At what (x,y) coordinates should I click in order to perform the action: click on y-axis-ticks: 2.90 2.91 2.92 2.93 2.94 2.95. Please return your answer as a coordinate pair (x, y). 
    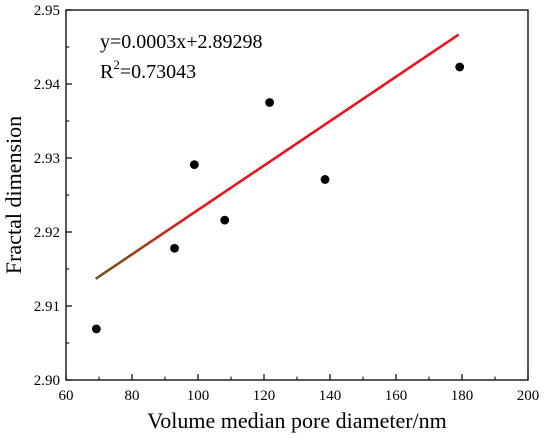
    Looking at the image, I should click on (53, 196).